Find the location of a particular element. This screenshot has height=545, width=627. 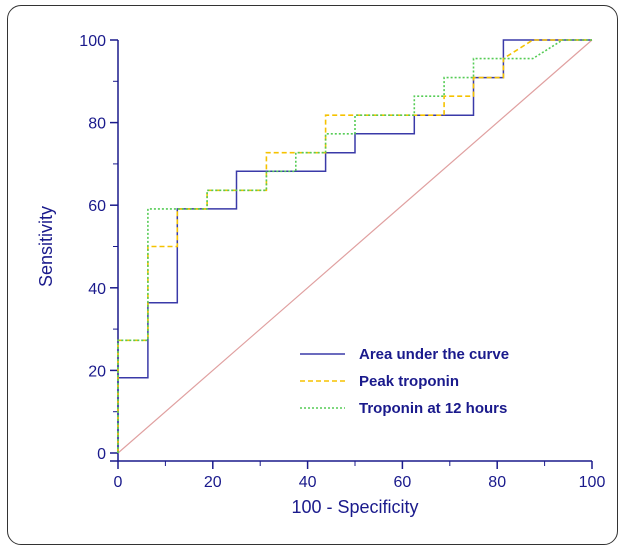

y-tick-label: 40 is located at coordinates (97, 289).